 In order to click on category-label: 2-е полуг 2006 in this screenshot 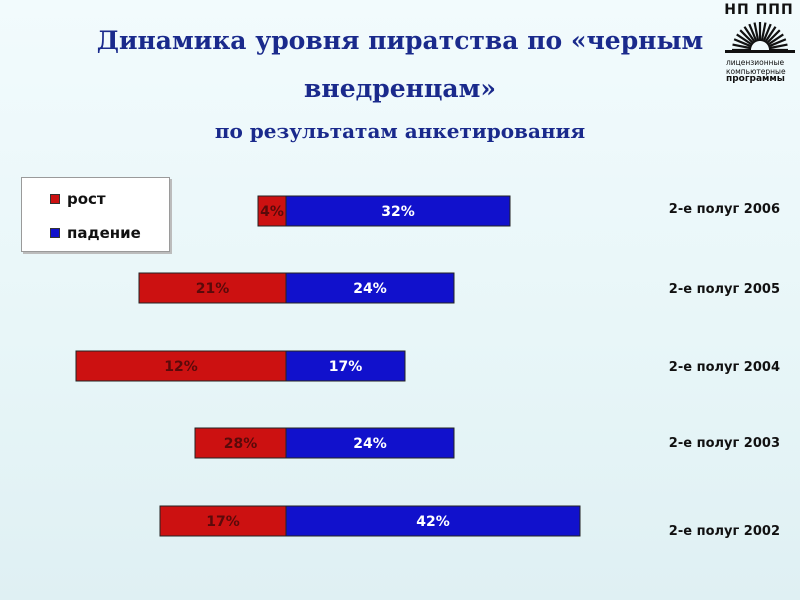, I will do `click(724, 209)`.